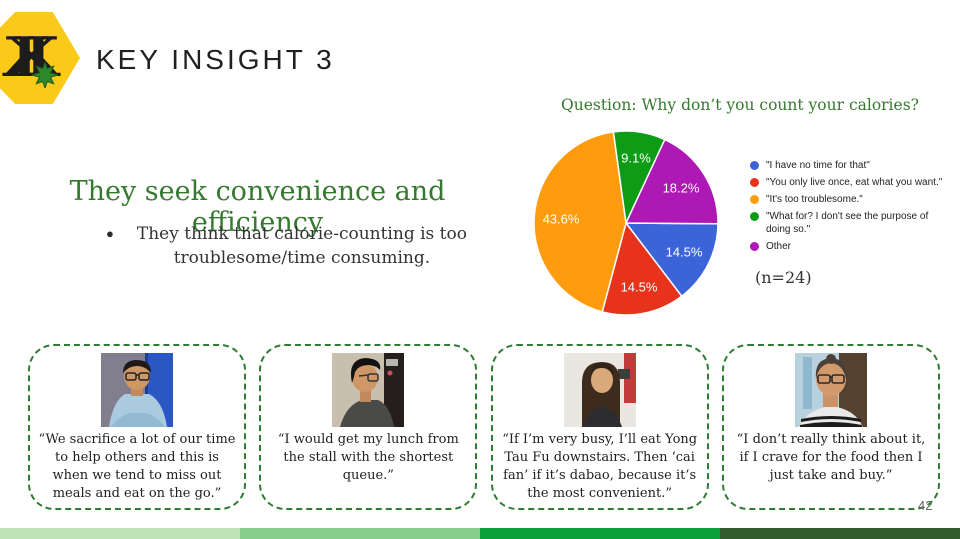 Image resolution: width=960 pixels, height=539 pixels. I want to click on slide-title: KEY INSIGHT 3, so click(215, 59).